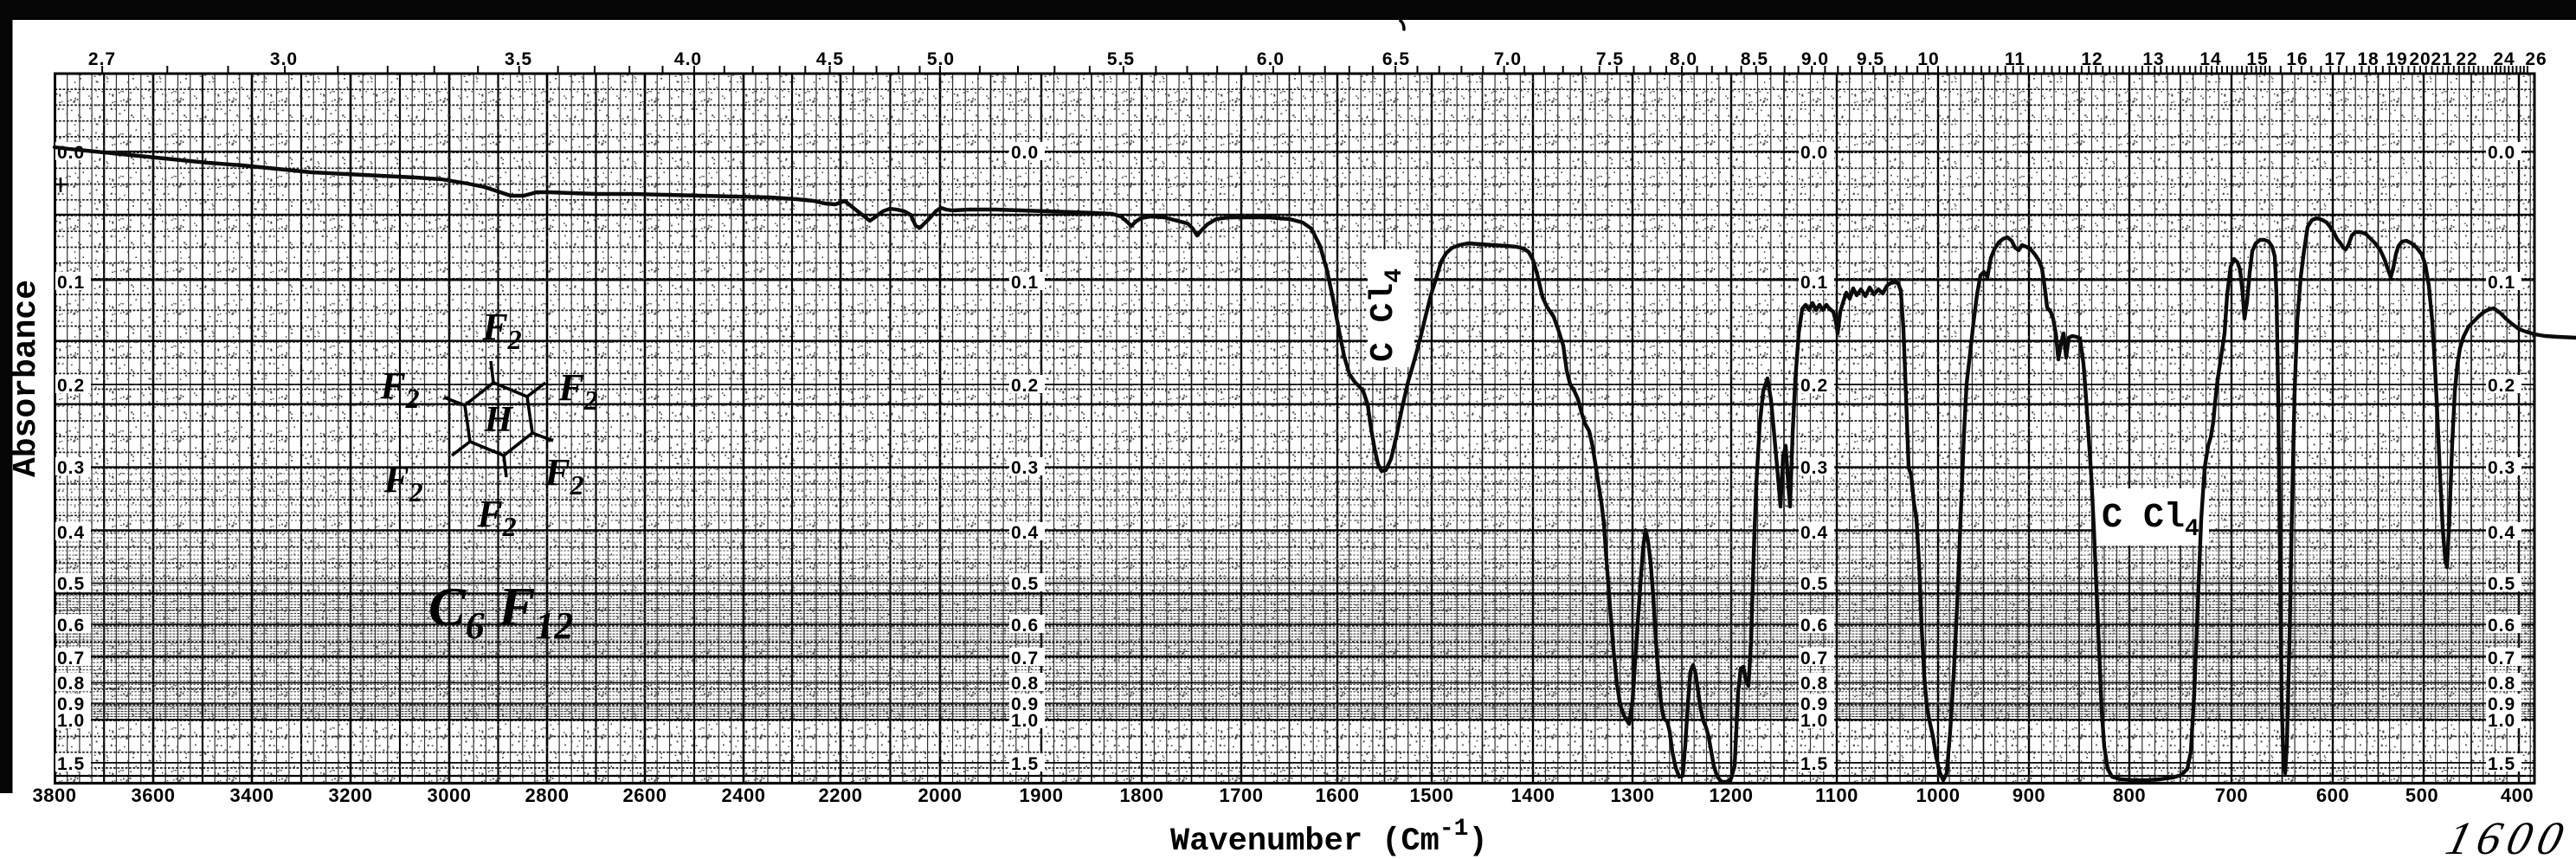 The image size is (2576, 859). I want to click on svg-text: 9.5, so click(1870, 59).